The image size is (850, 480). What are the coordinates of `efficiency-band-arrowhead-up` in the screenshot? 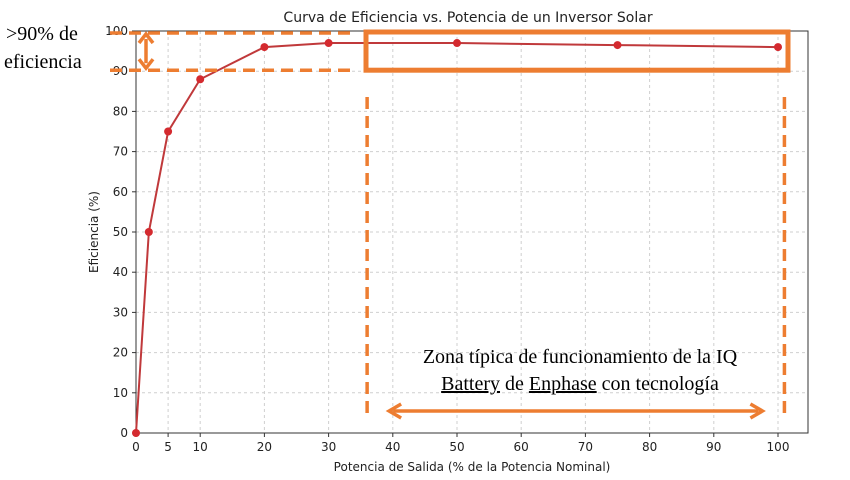 It's located at (146, 38).